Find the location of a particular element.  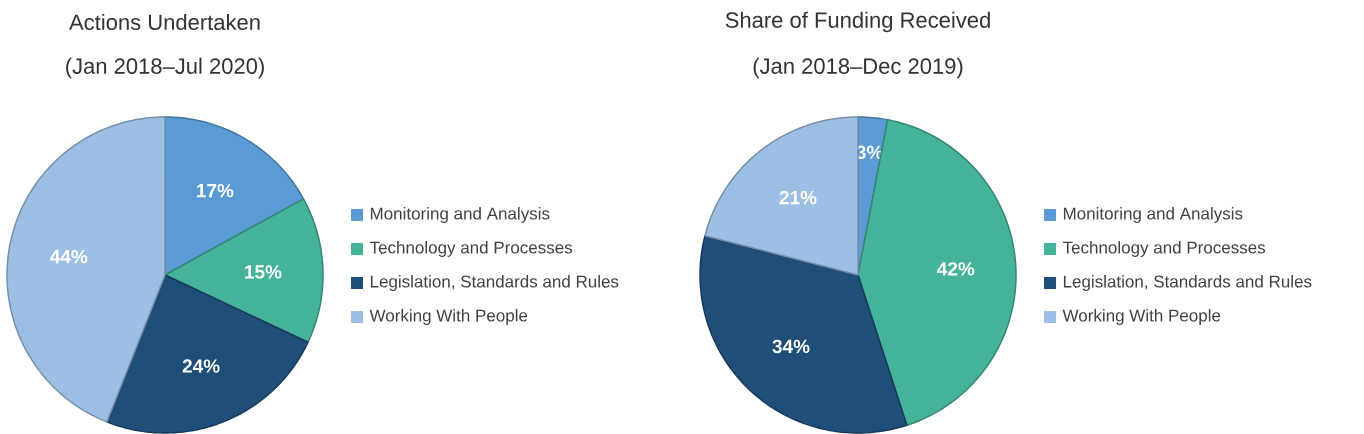

data-label: 17% is located at coordinates (215, 190).